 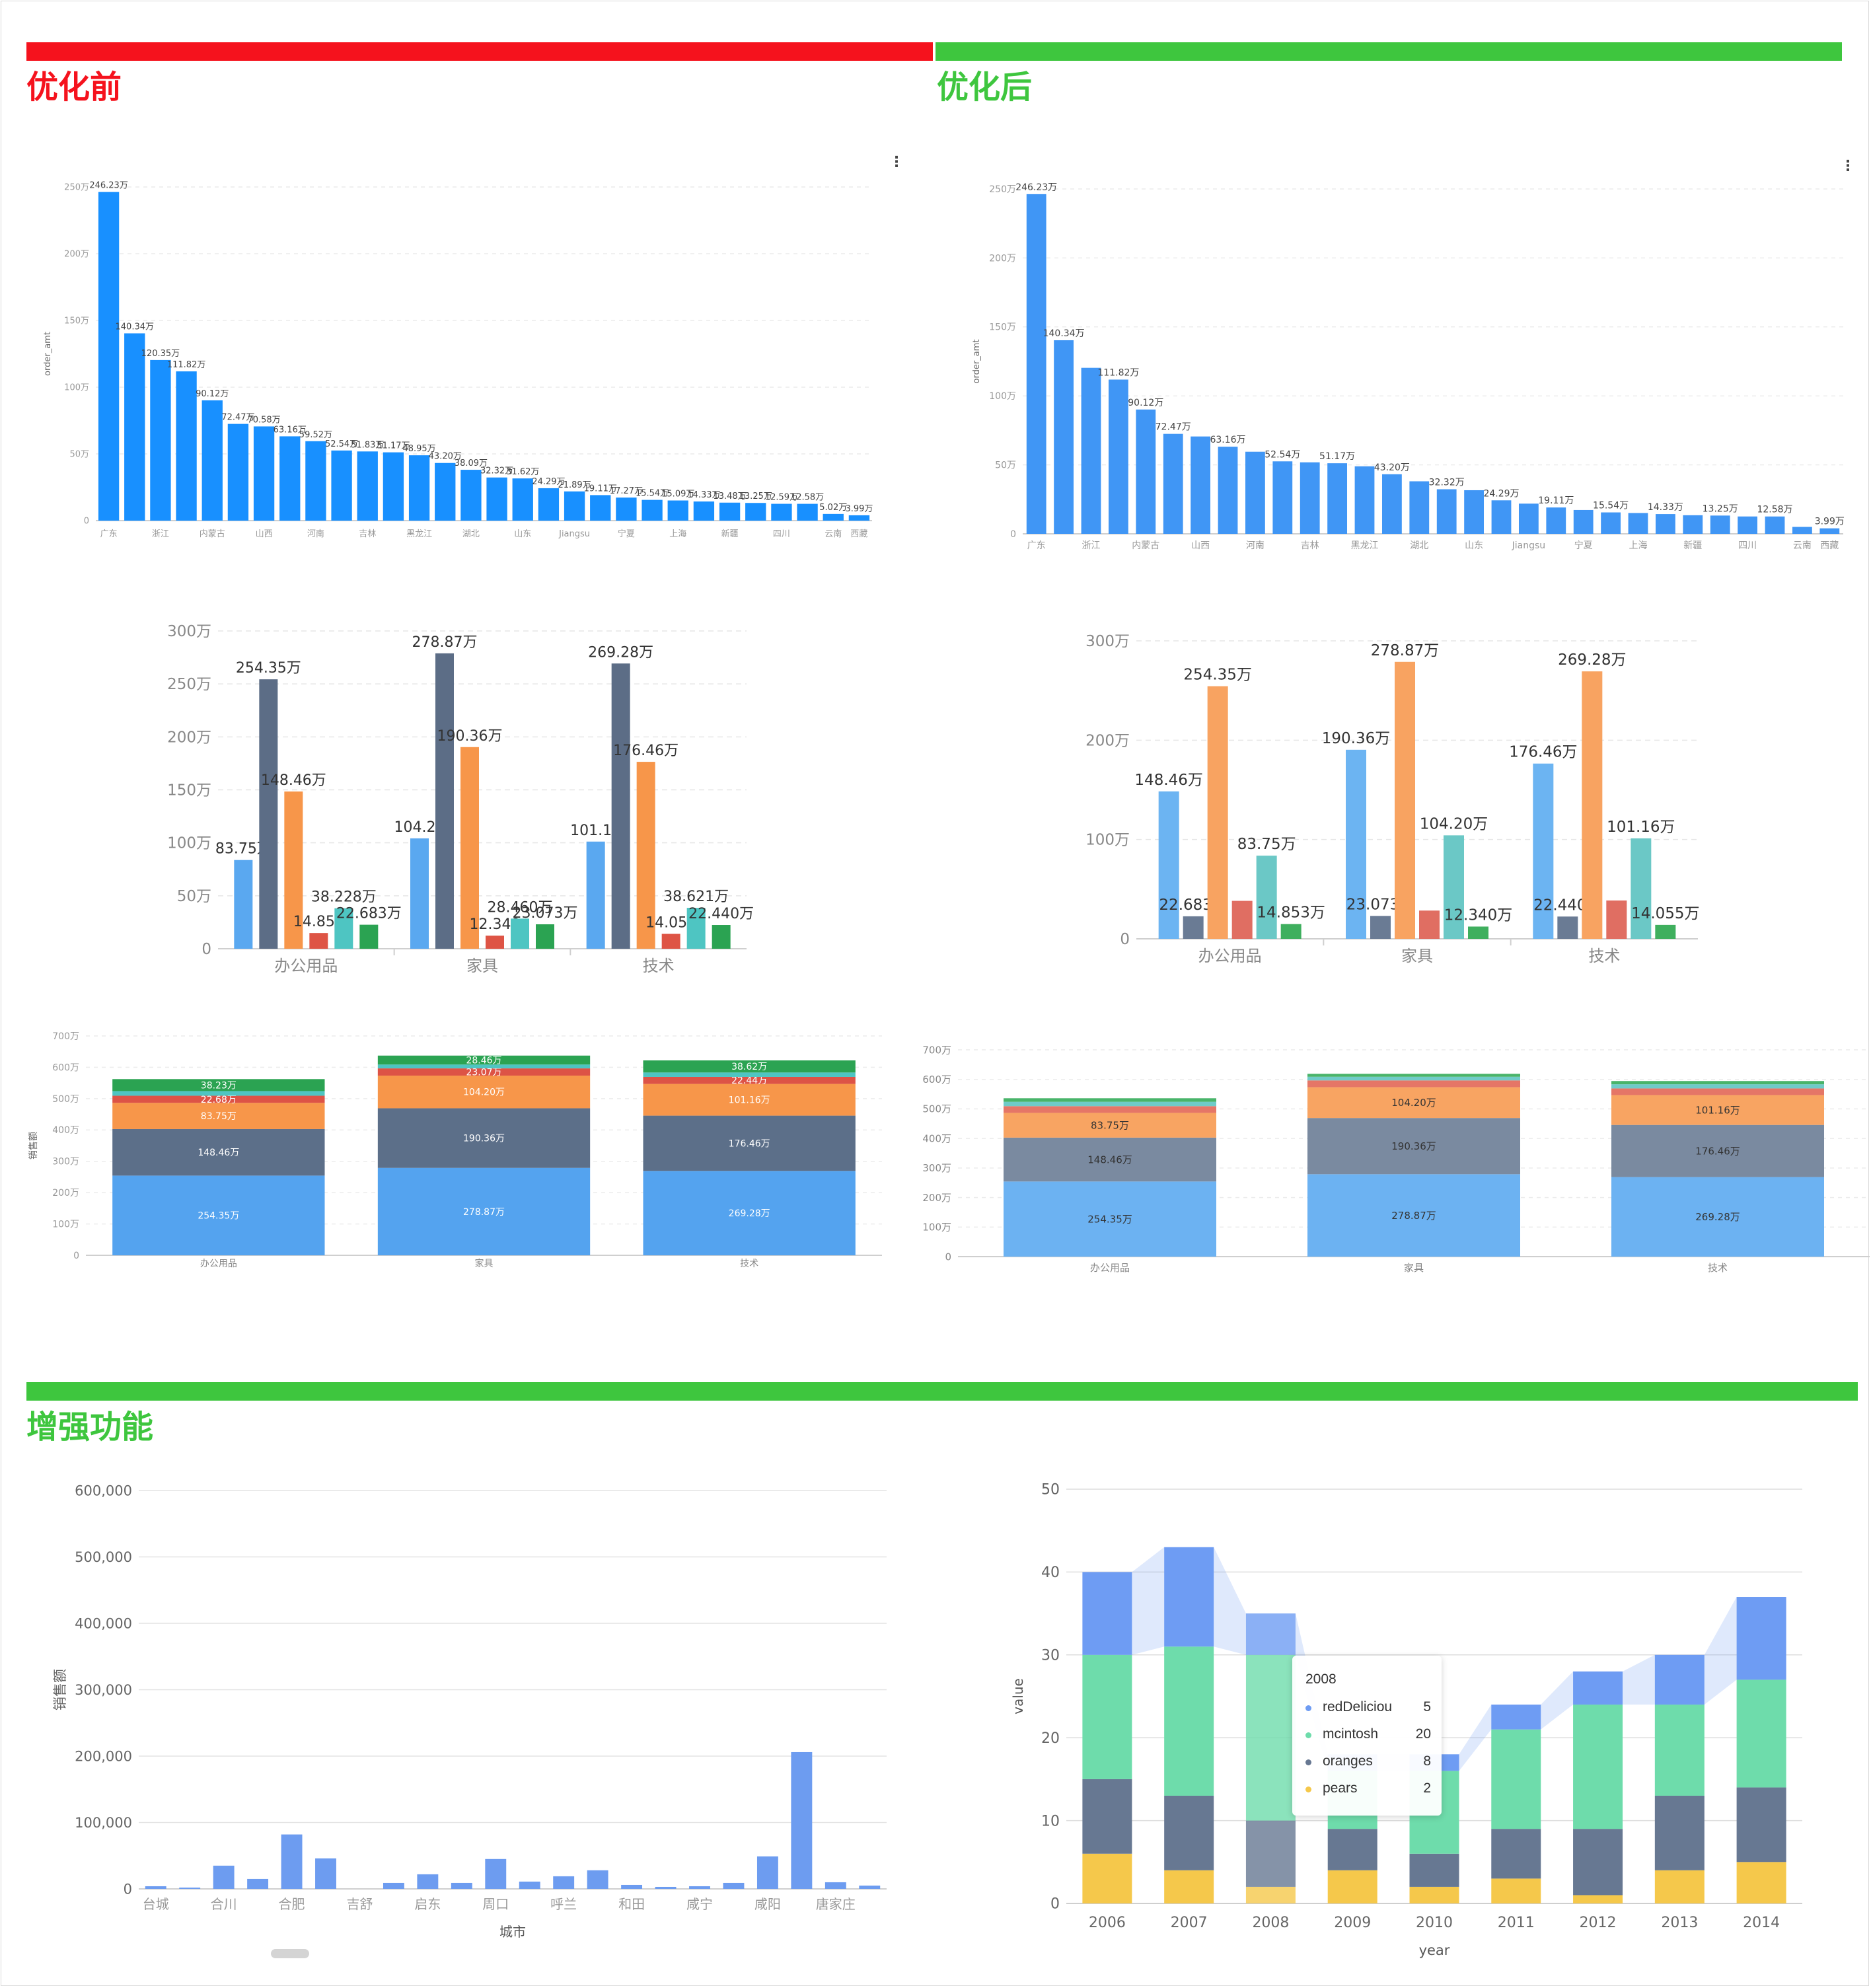 What do you see at coordinates (1091, 546) in the screenshot?
I see `x-tick-label: 浙江` at bounding box center [1091, 546].